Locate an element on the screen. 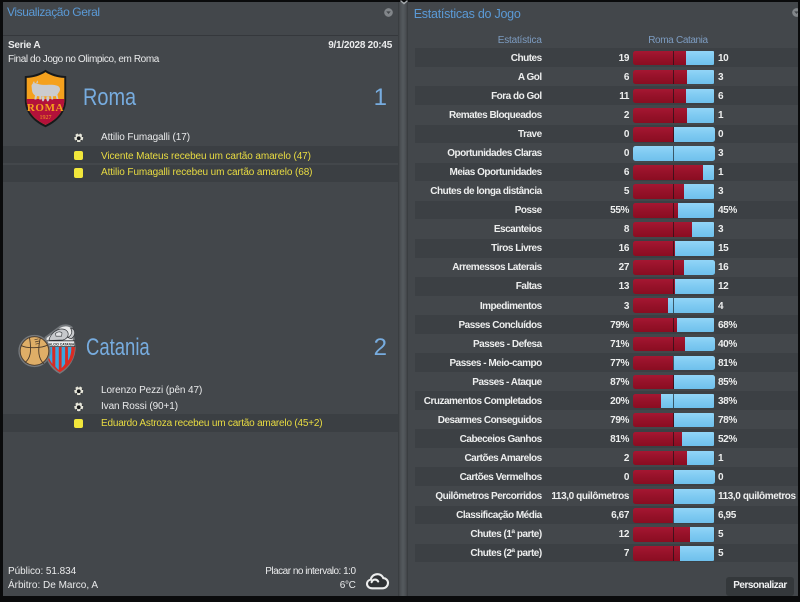 Image resolution: width=800 pixels, height=602 pixels. svg-text: CALCIO CATANIA is located at coordinates (60, 344).